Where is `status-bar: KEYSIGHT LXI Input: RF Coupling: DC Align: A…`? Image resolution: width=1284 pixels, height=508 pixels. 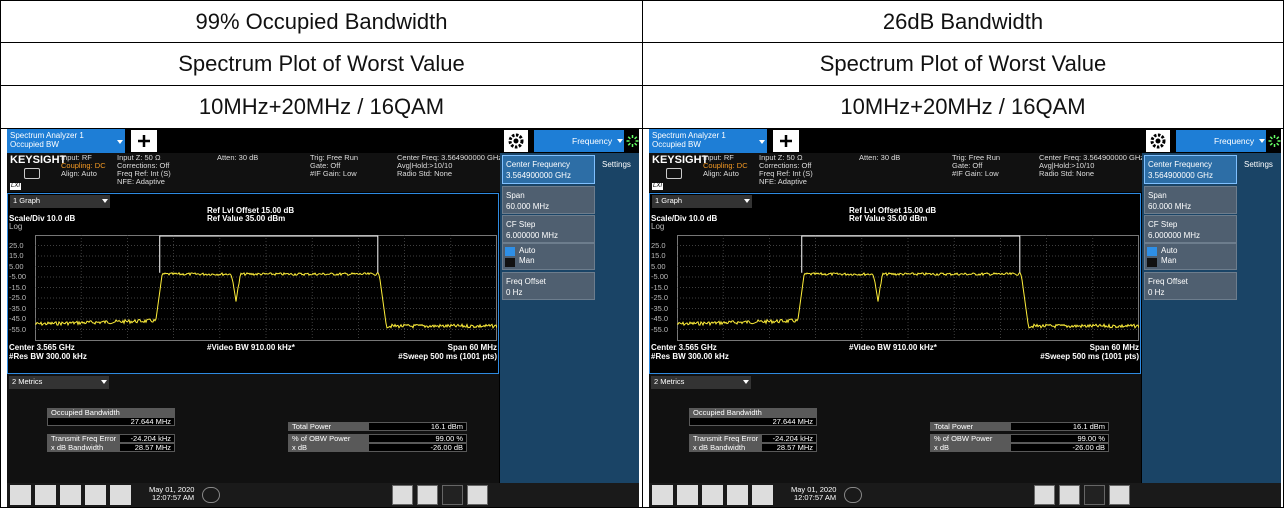
status-bar: KEYSIGHT LXI Input: RF Coupling: DC Align: A… is located at coordinates (254, 172).